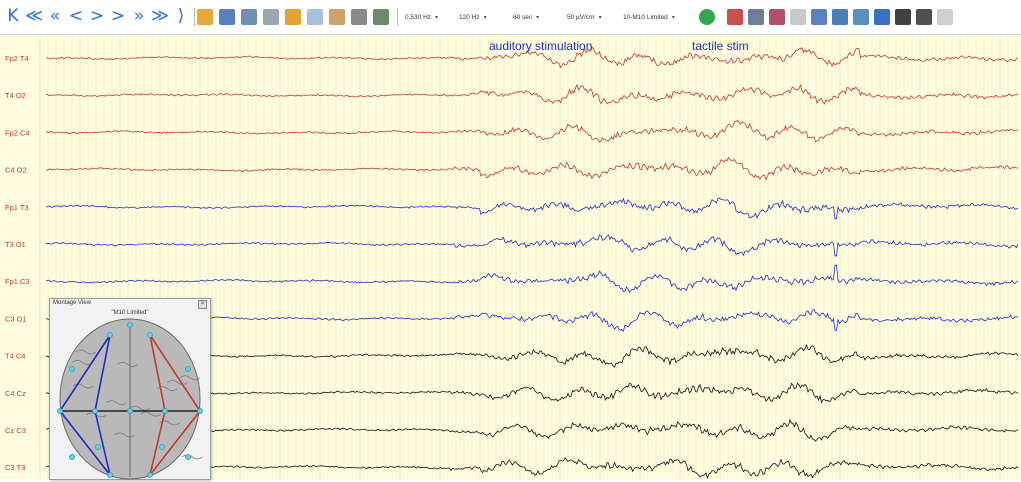  I want to click on first-page-icon: K, so click(13, 16).